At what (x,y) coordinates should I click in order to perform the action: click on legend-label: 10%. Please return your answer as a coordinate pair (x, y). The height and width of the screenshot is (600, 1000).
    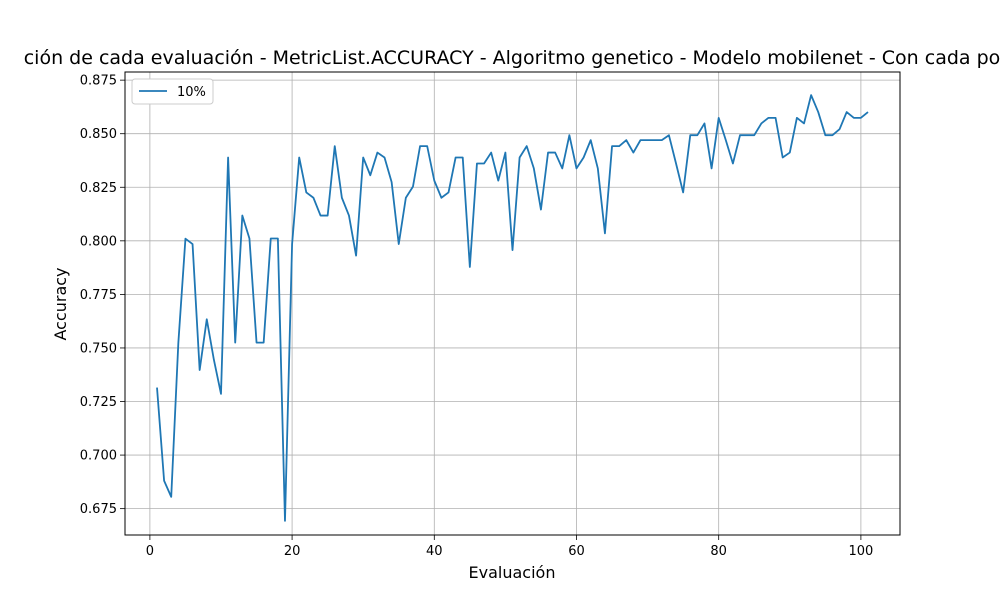
    Looking at the image, I should click on (191, 92).